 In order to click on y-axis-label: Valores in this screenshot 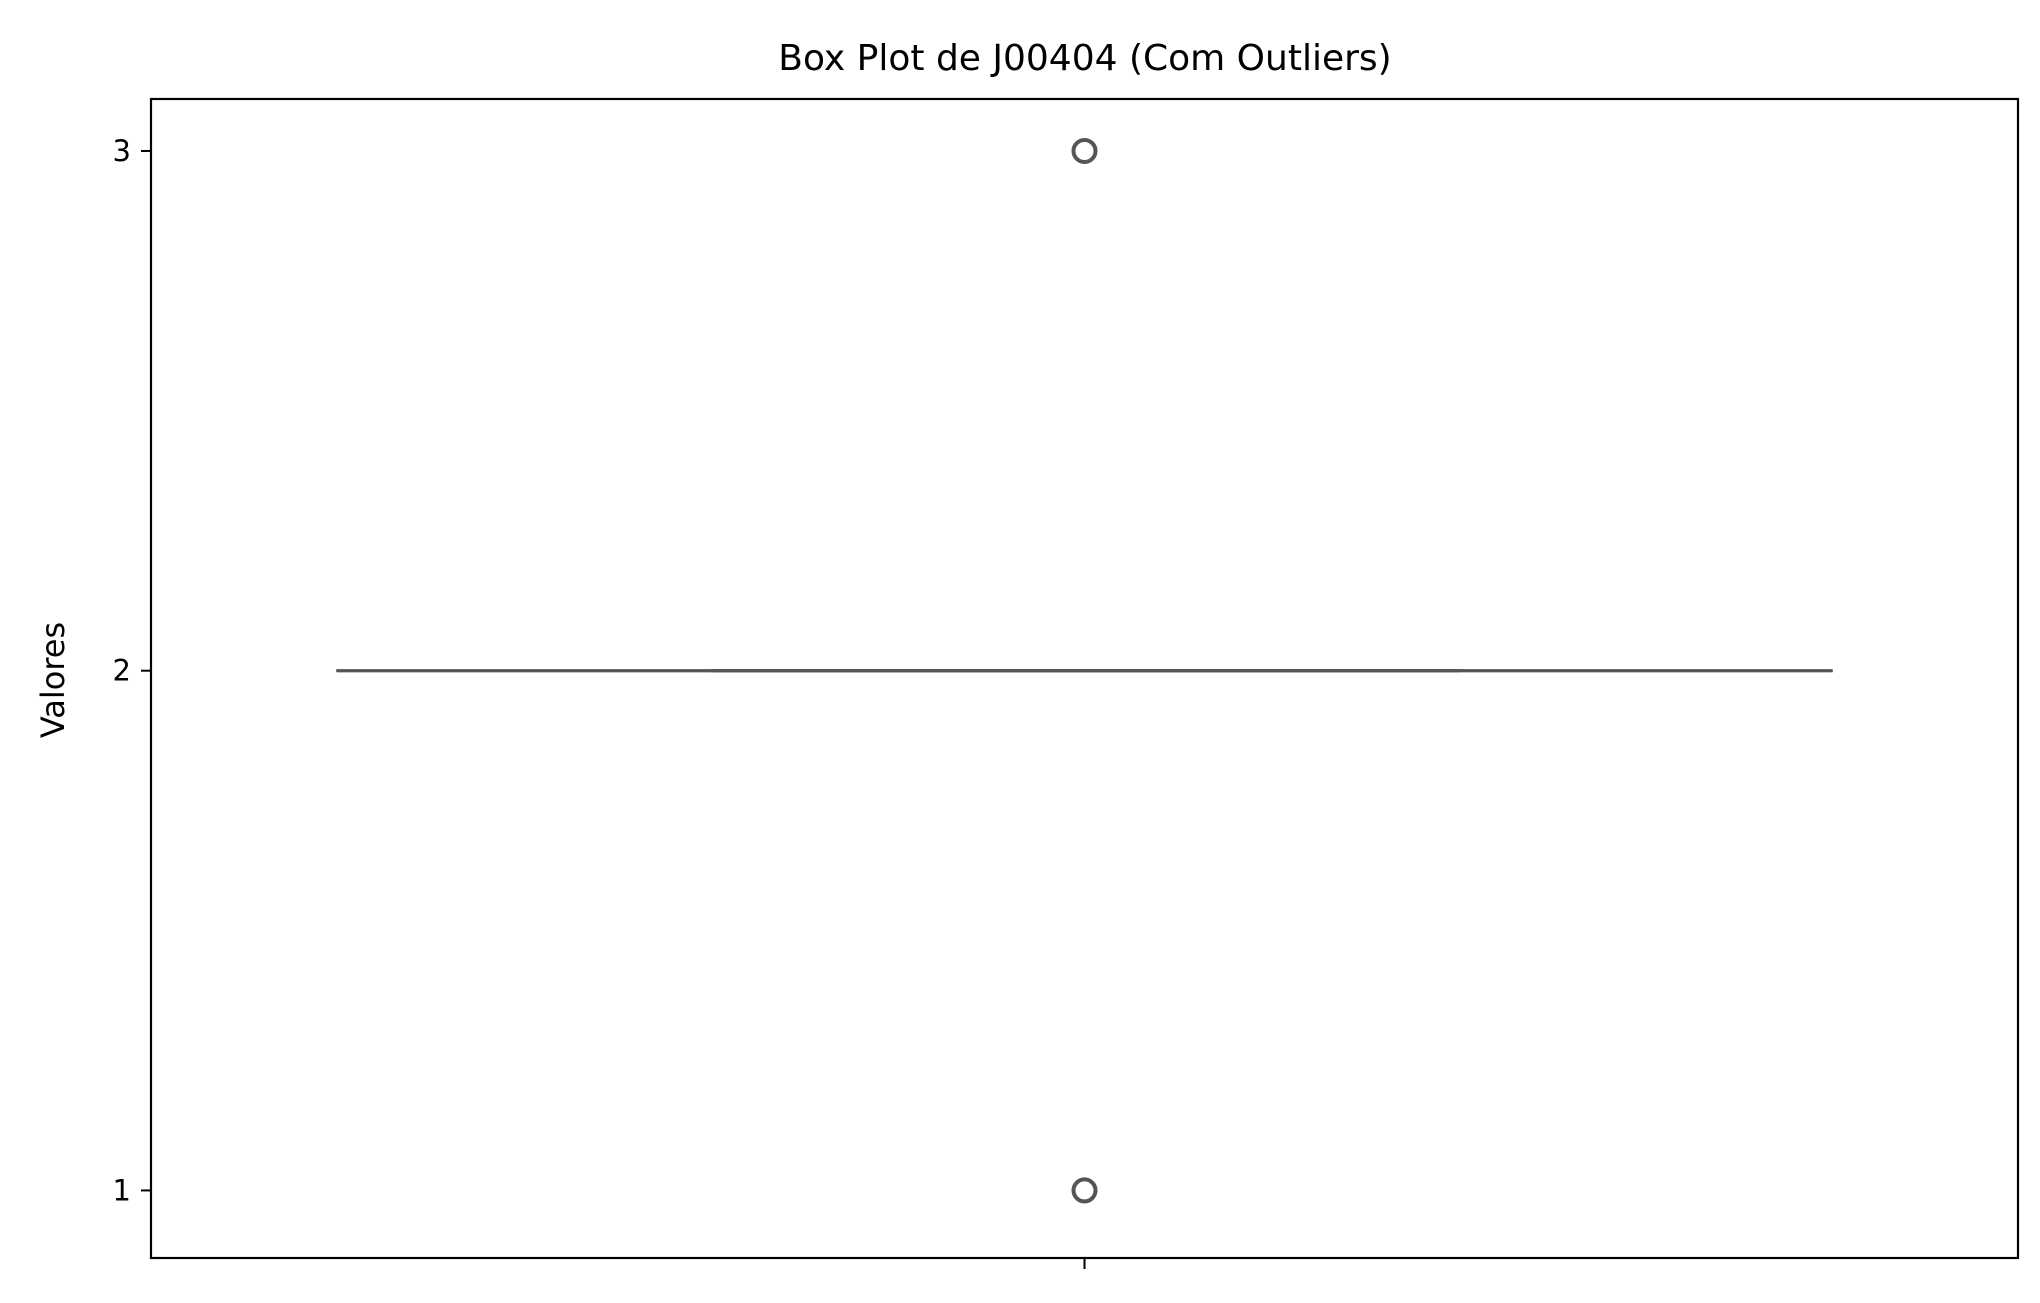, I will do `click(53, 680)`.